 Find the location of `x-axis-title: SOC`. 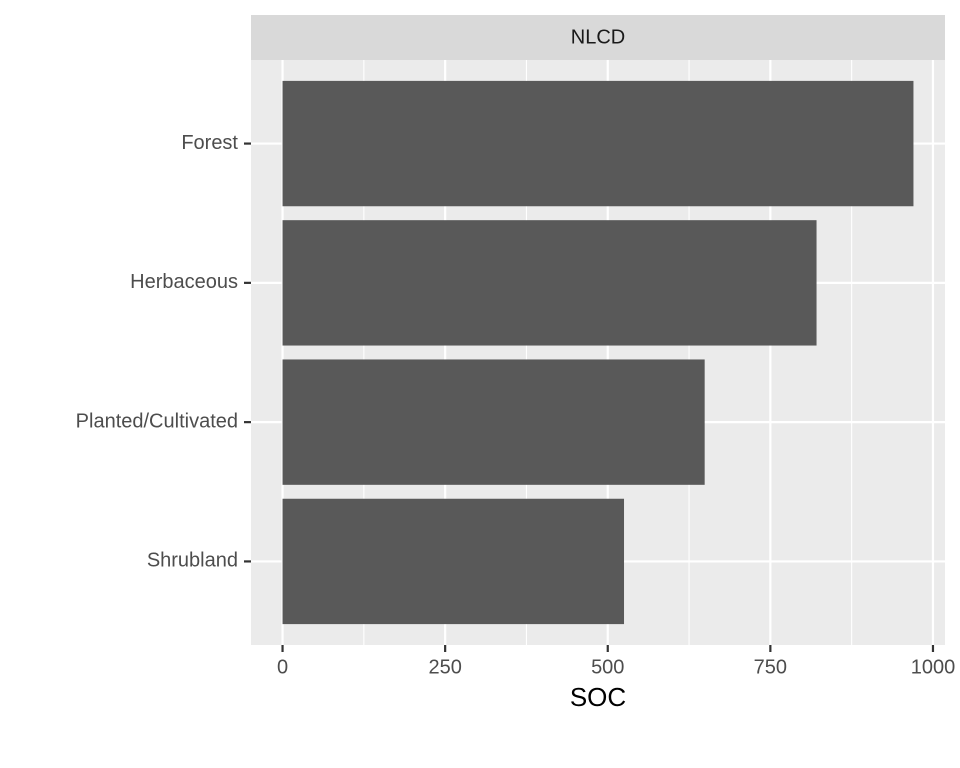

x-axis-title: SOC is located at coordinates (598, 697).